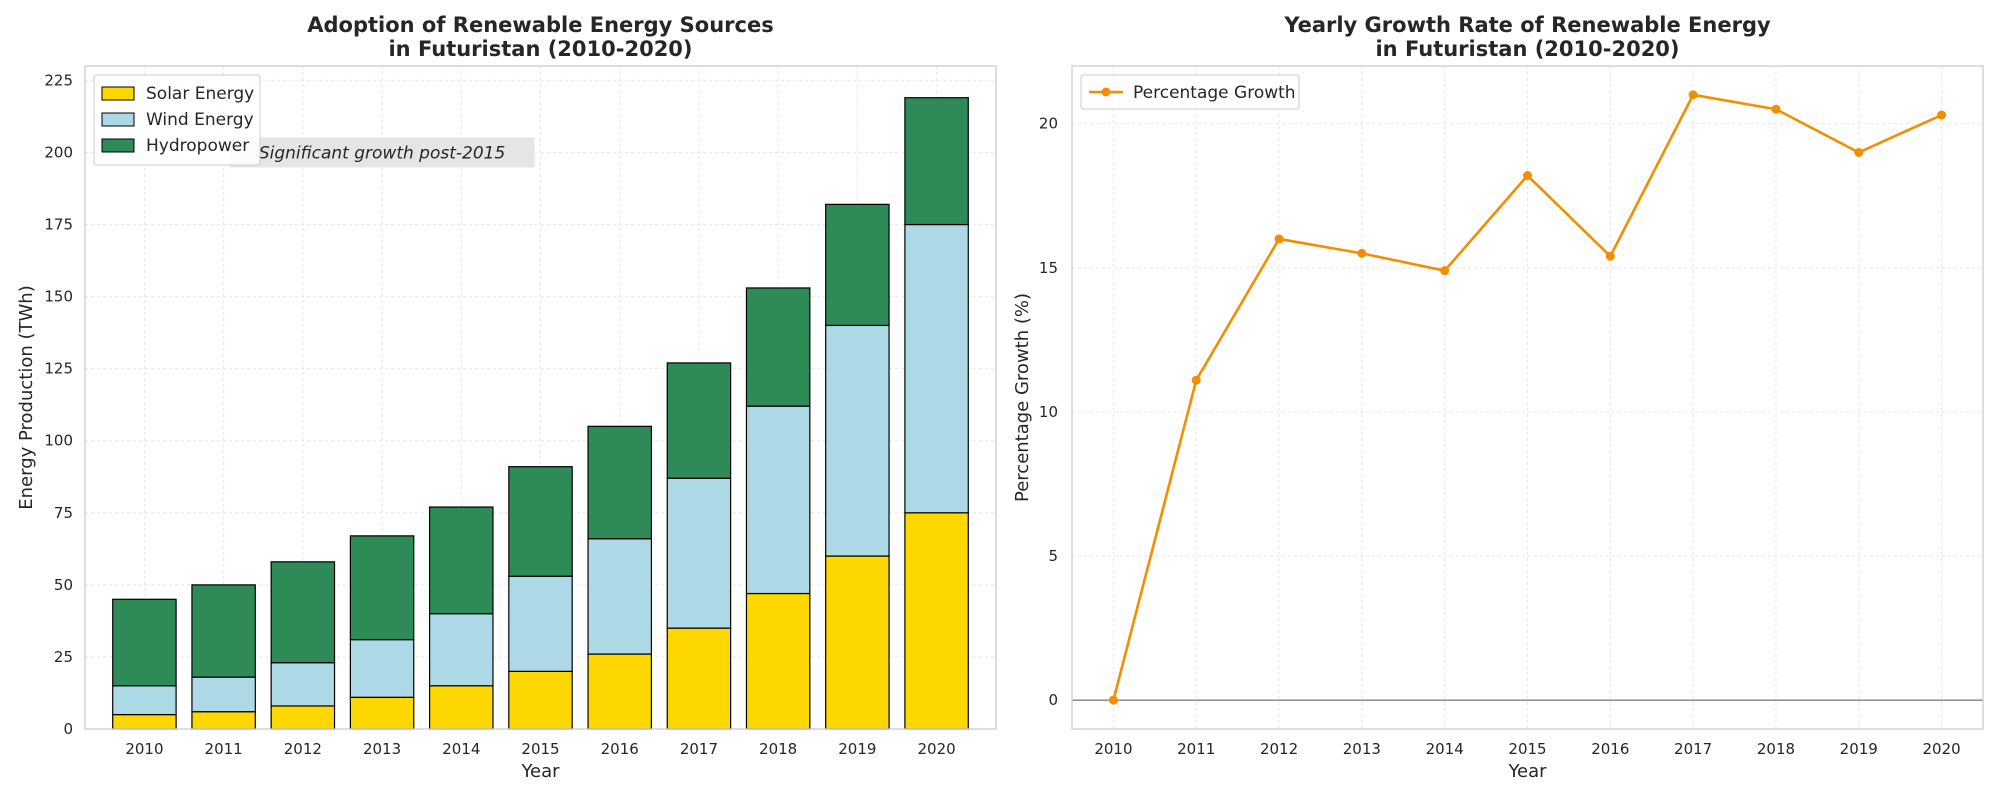  Describe the element at coordinates (1048, 124) in the screenshot. I see `y-tick-label: 20` at that location.